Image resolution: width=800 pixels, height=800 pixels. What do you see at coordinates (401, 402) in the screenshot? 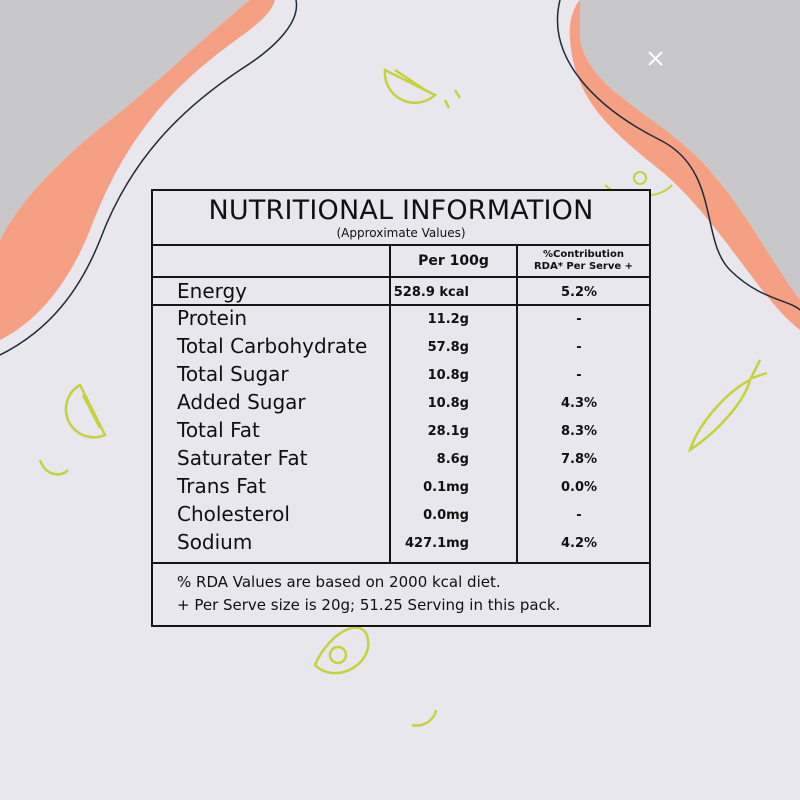
I see `table-row: Added Sugar 10.8g 4.3%` at bounding box center [401, 402].